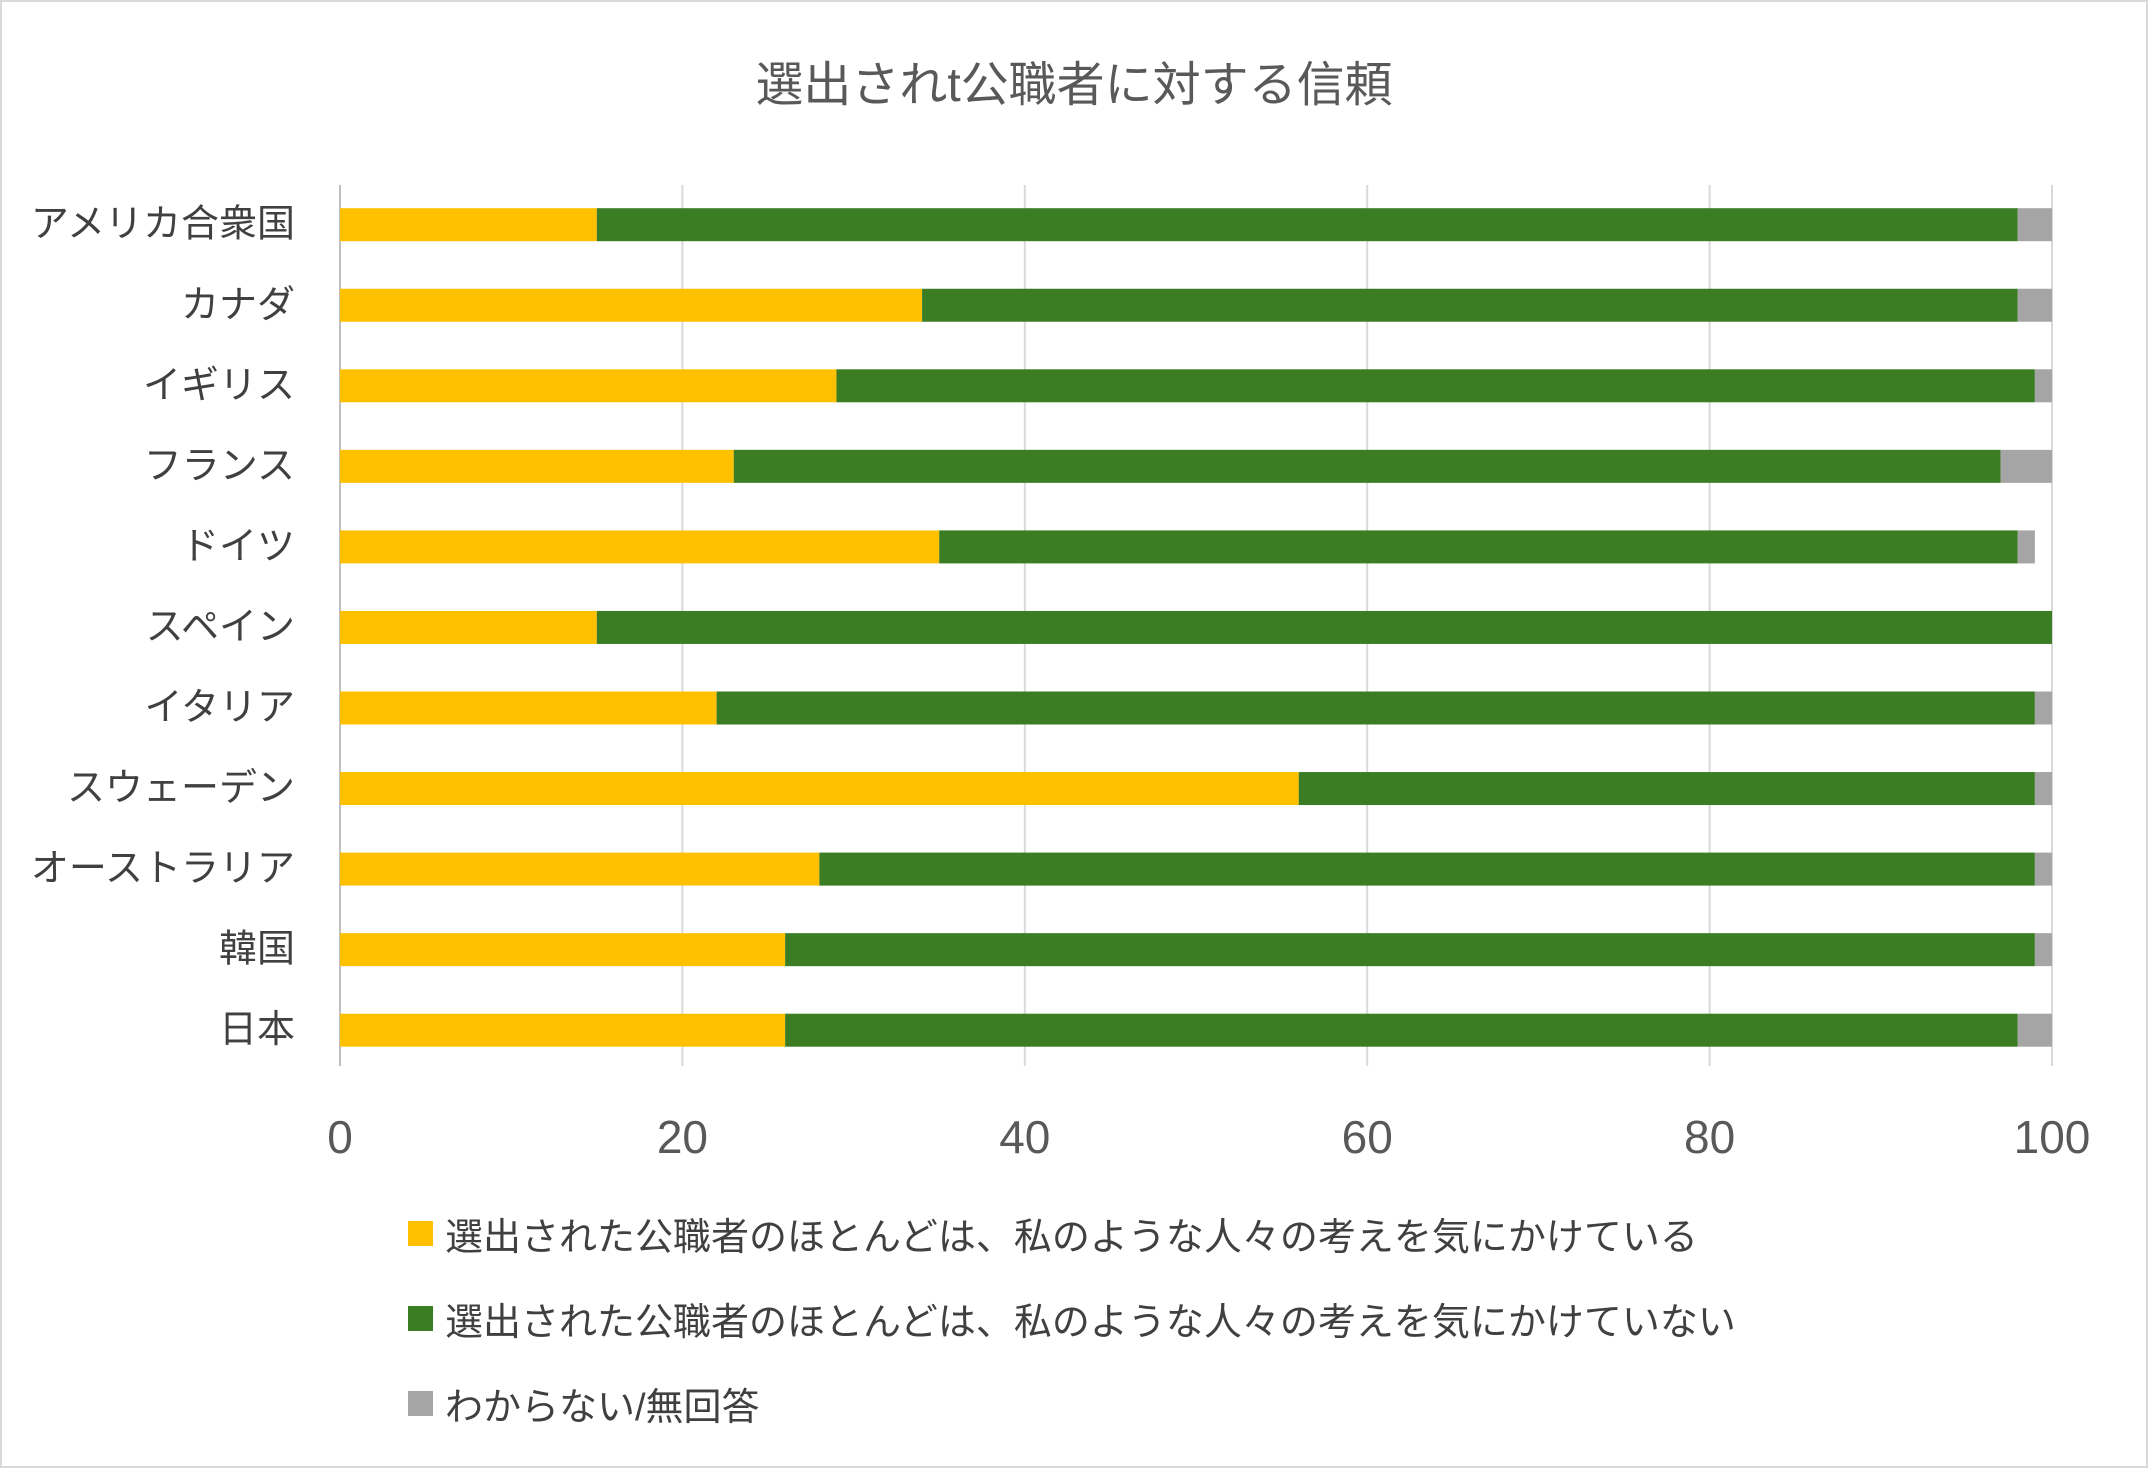  What do you see at coordinates (219, 466) in the screenshot?
I see `category-label: フランス` at bounding box center [219, 466].